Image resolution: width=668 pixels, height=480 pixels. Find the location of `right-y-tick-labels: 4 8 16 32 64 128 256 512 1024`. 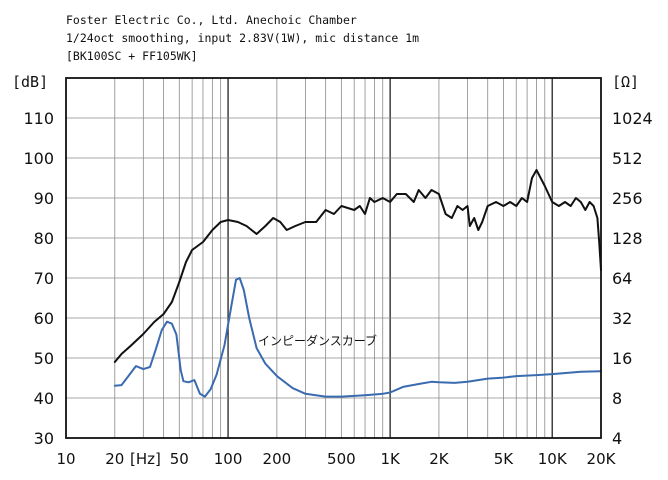

right-y-tick-labels: 4 8 16 32 64 128 256 512 1024 is located at coordinates (632, 278).